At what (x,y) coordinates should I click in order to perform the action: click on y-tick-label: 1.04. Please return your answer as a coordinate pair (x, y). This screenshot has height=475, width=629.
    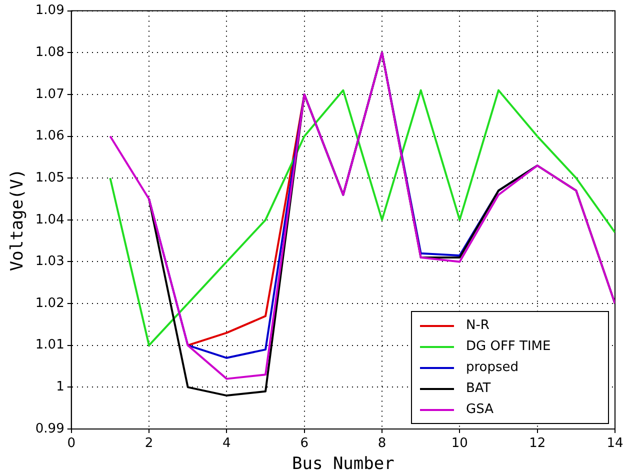
    Looking at the image, I should click on (49, 220).